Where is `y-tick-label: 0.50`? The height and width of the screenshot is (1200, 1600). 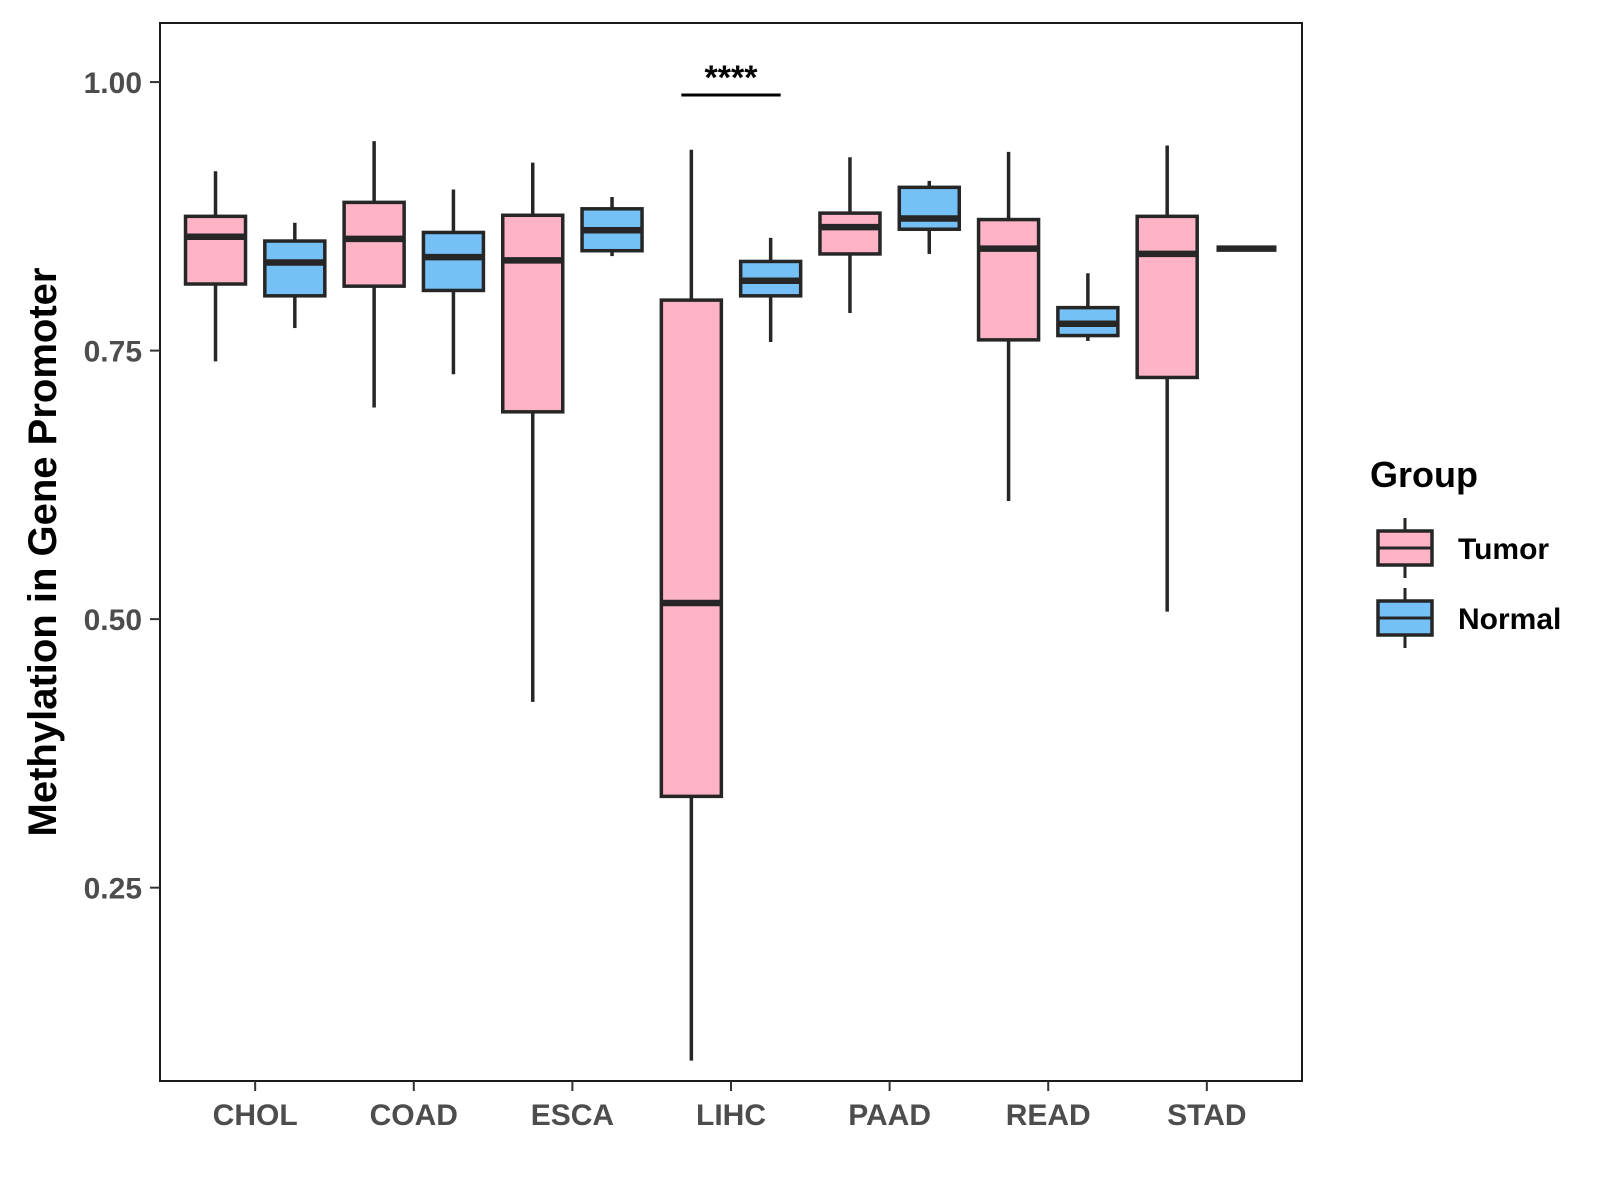 y-tick-label: 0.50 is located at coordinates (113, 620).